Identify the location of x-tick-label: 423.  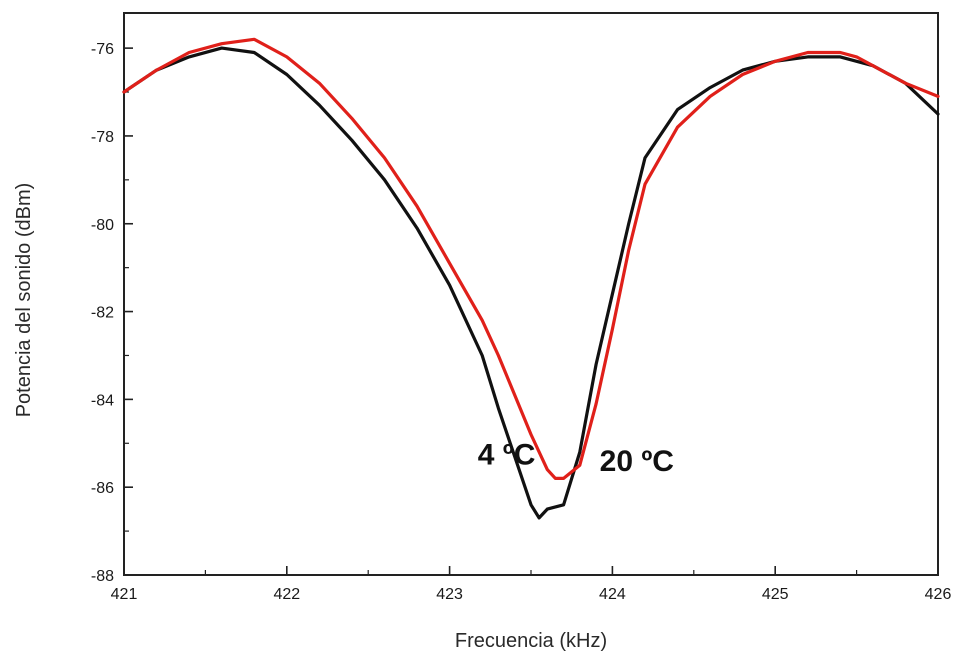
(449, 594).